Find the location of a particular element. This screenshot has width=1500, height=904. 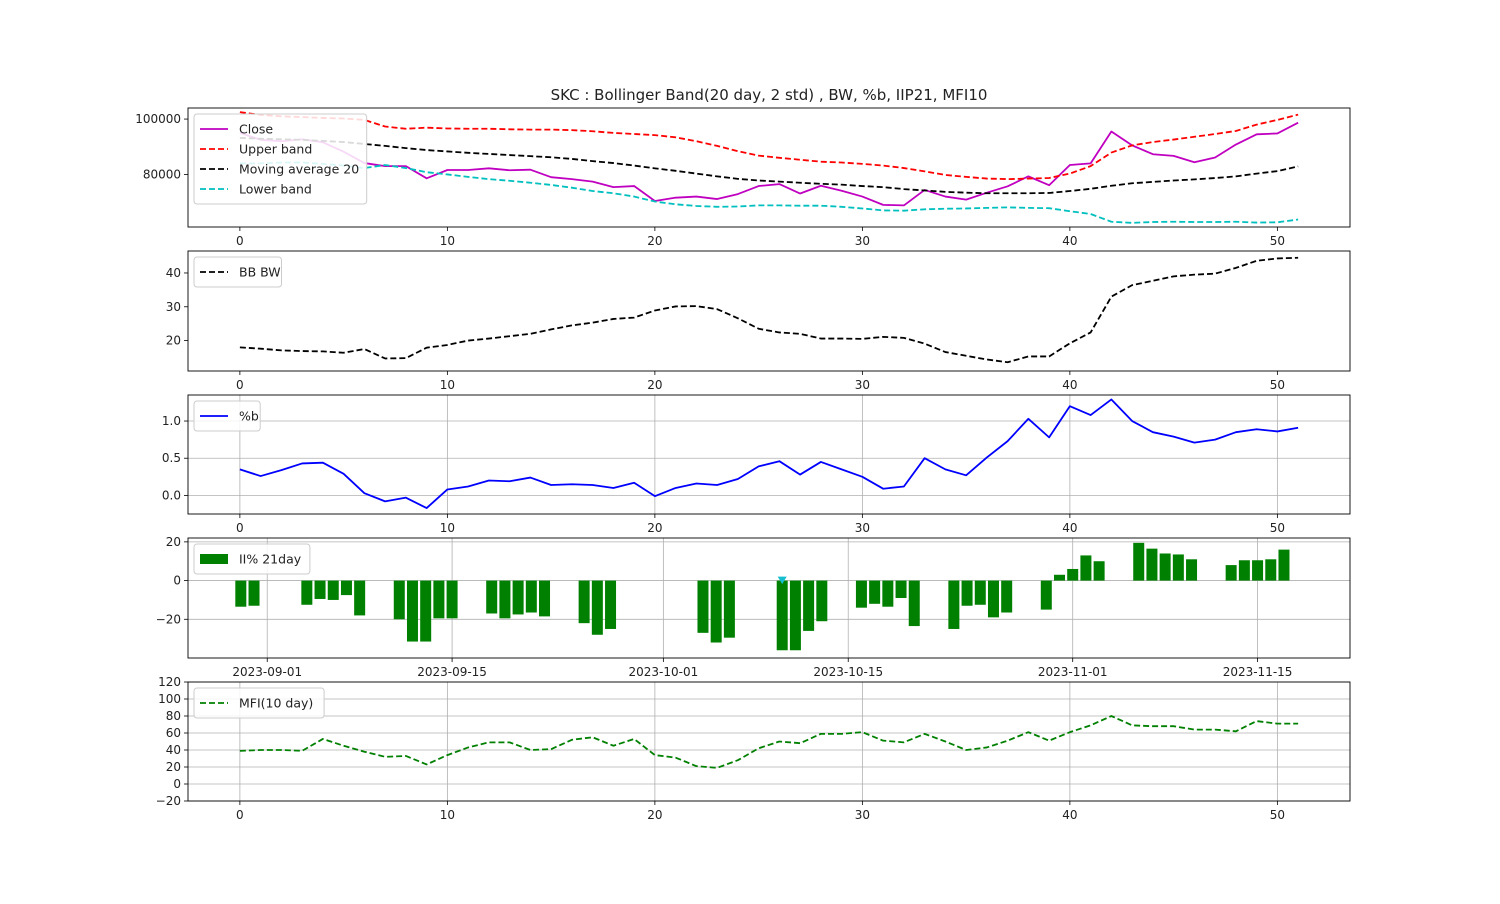

legend: BB BW is located at coordinates (237, 272).